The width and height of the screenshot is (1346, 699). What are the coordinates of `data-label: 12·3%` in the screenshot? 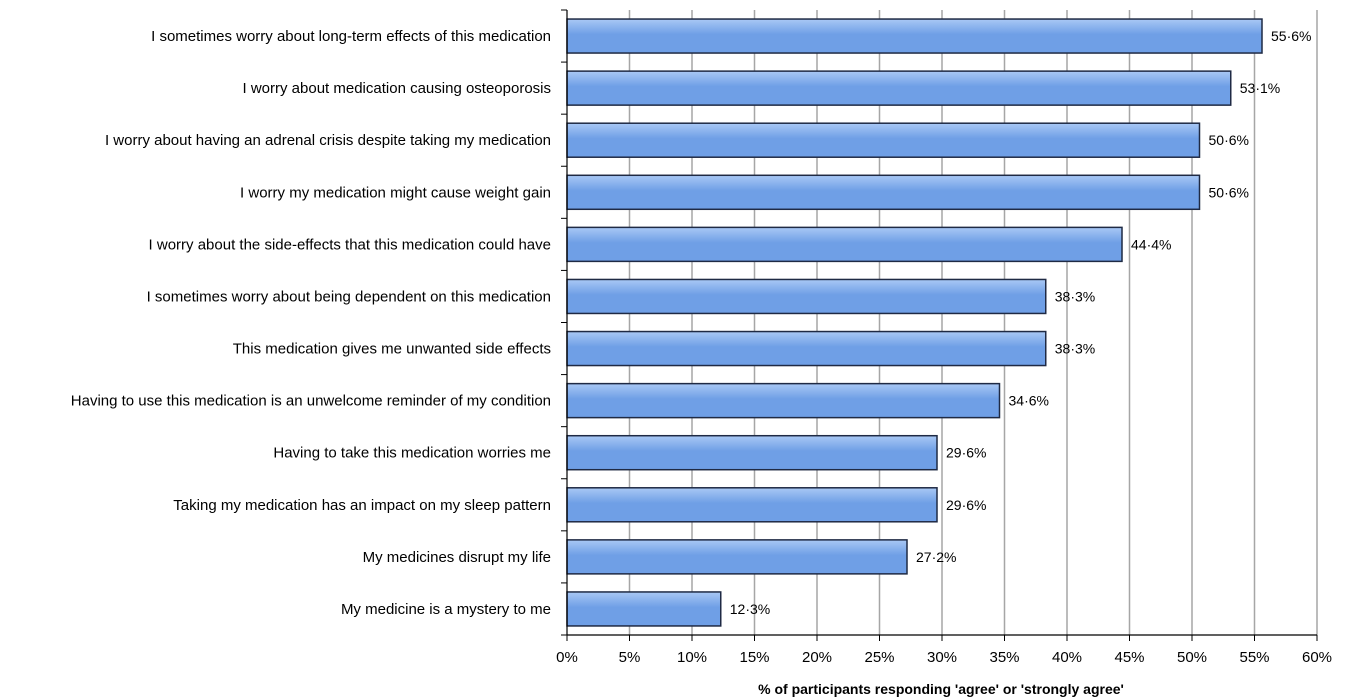 It's located at (750, 609).